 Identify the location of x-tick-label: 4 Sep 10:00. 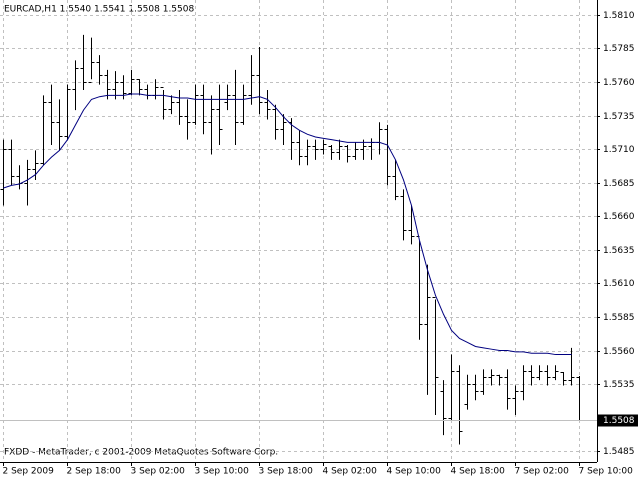
(414, 472).